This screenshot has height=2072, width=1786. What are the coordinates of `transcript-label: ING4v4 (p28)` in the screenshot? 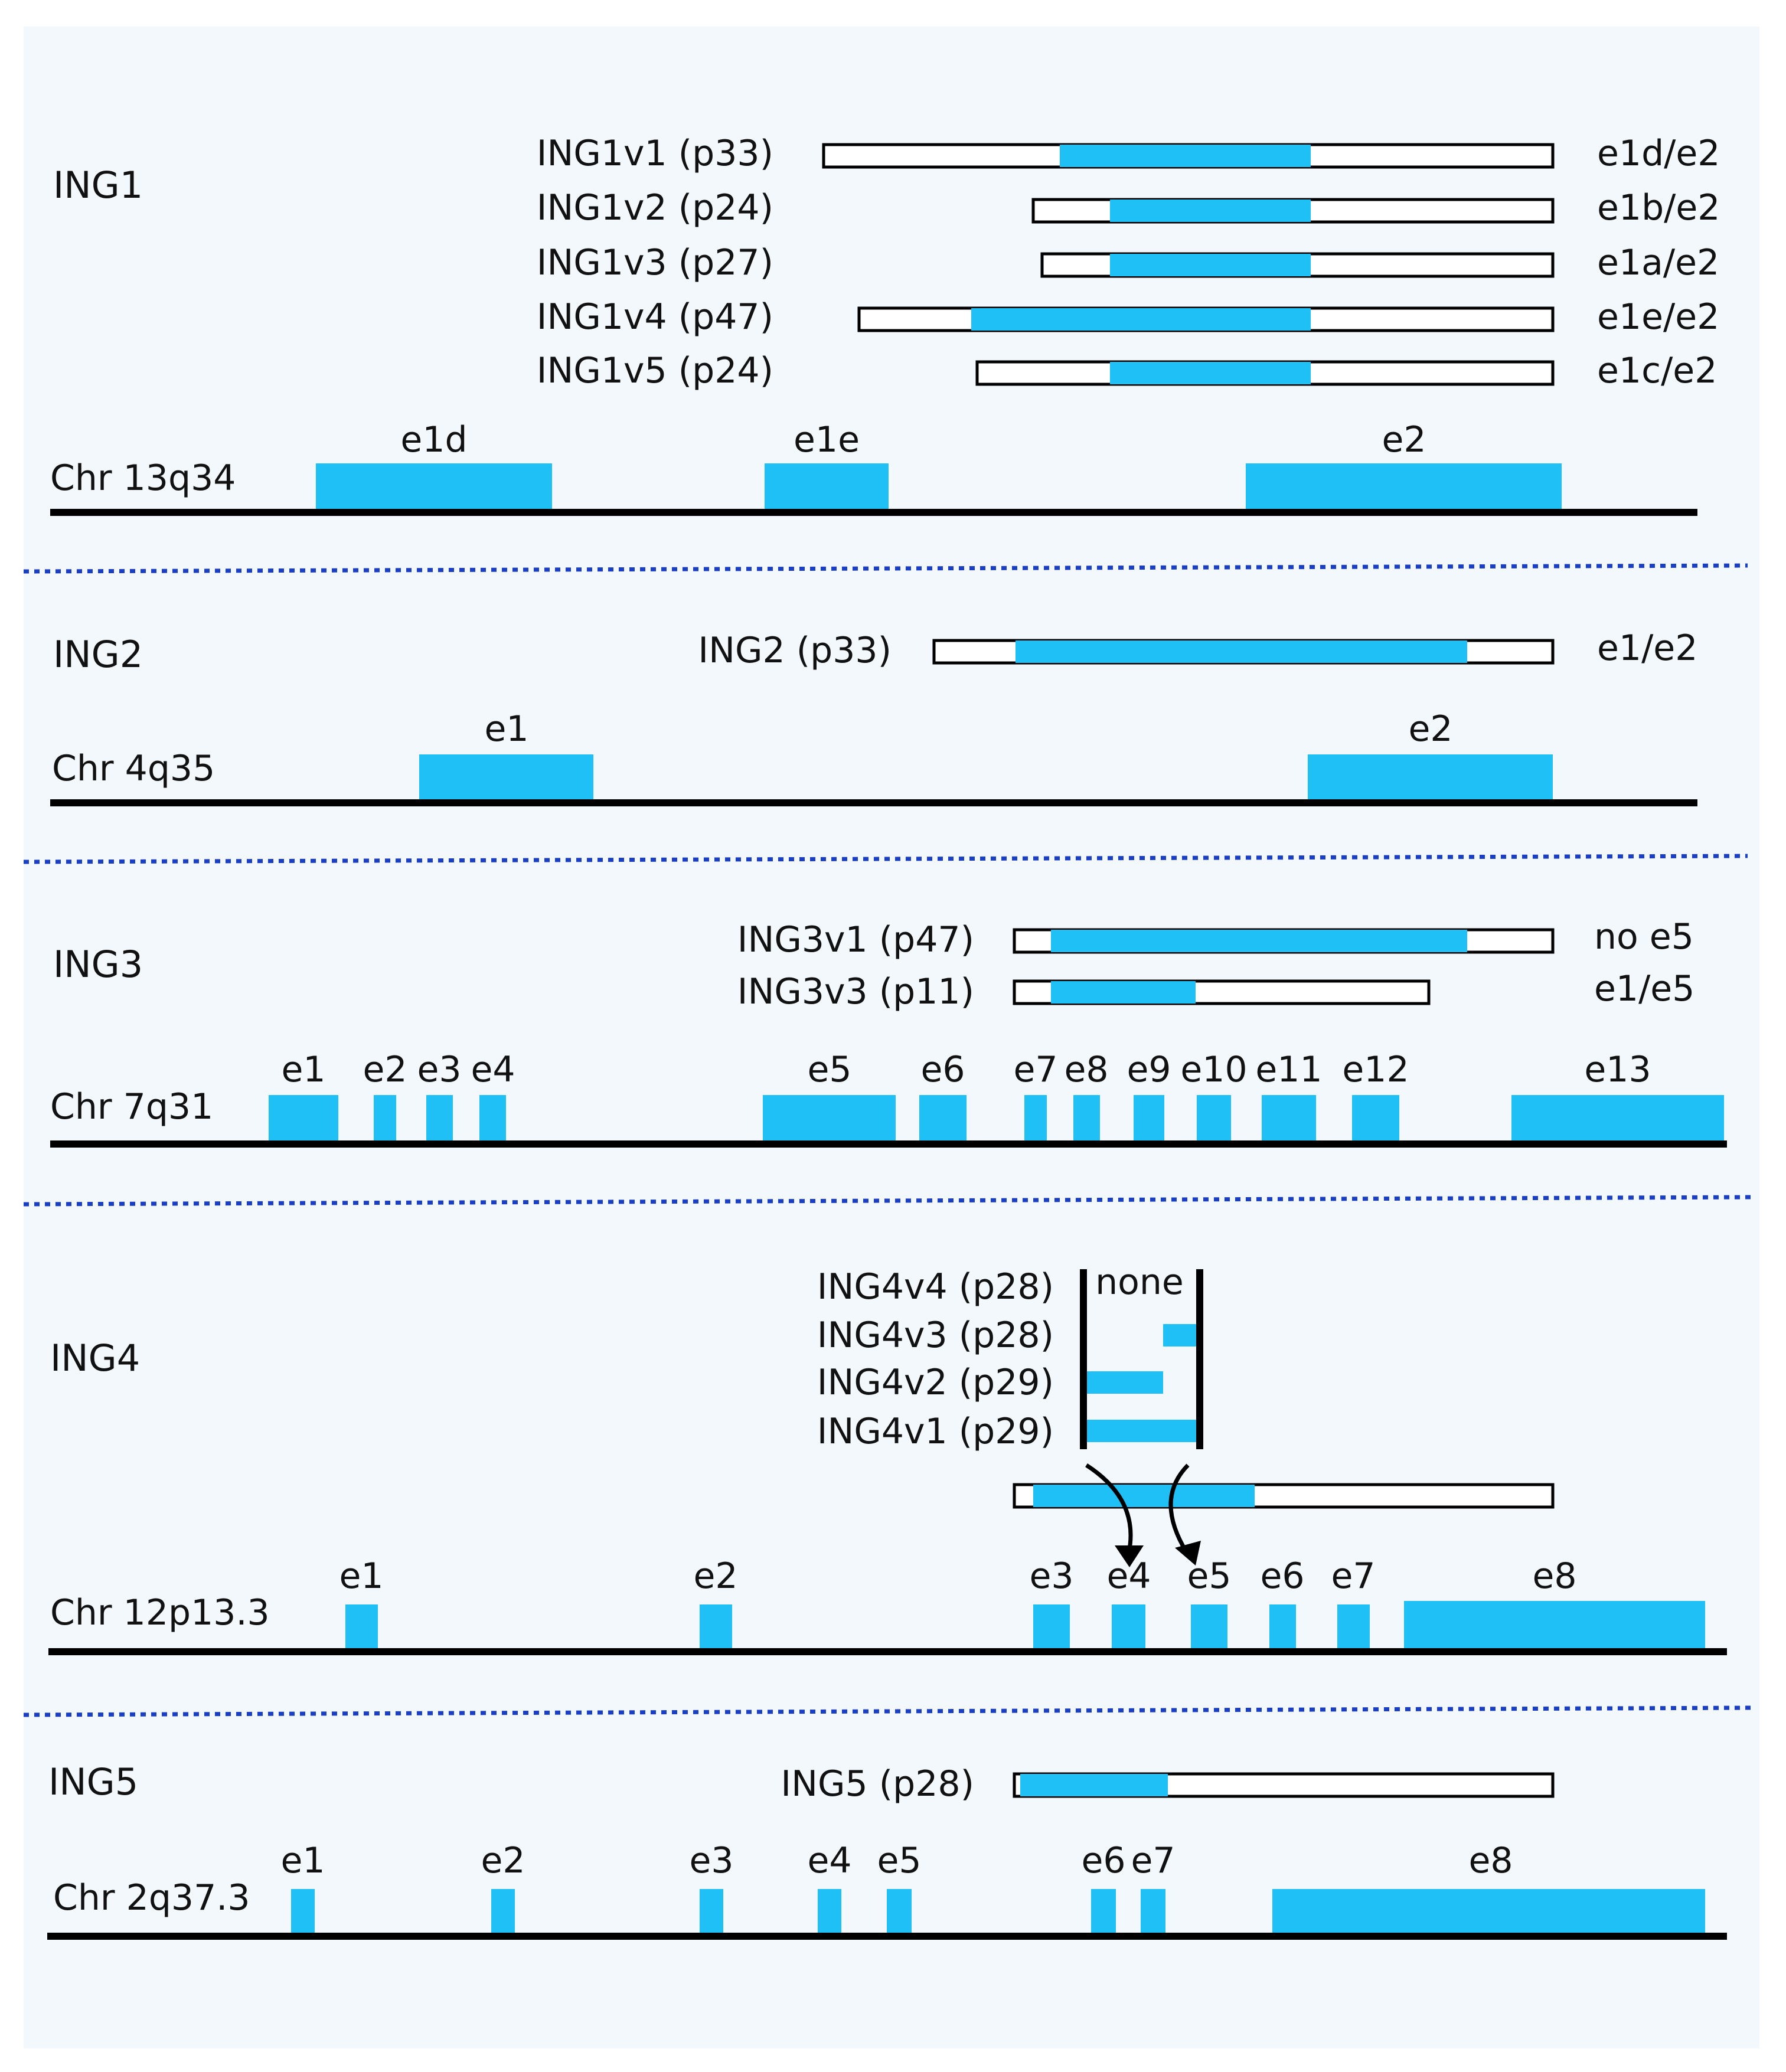 It's located at (935, 1287).